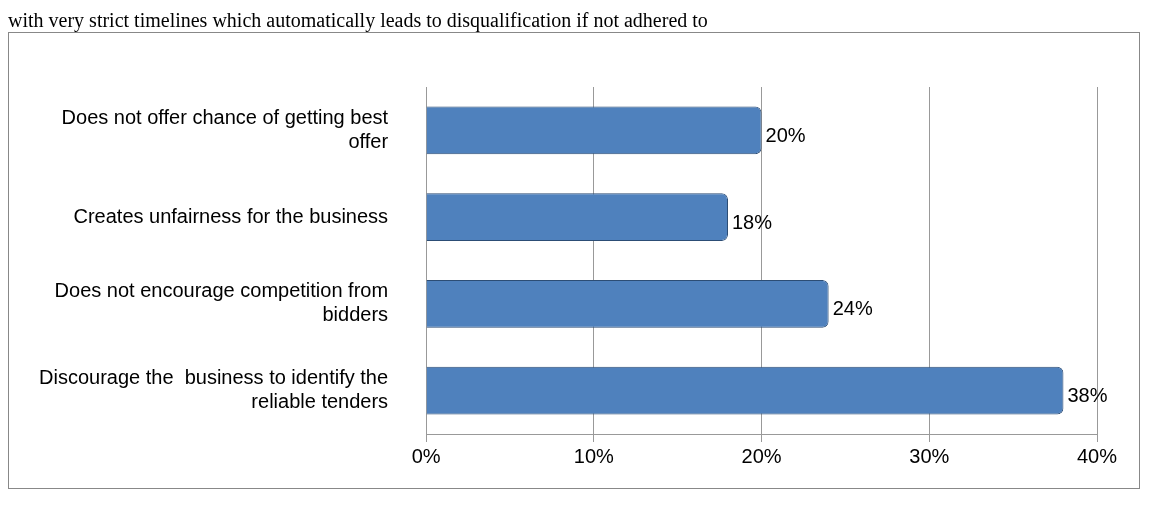  I want to click on y-tick-label: Does not offer chance of getting best offer, so click(225, 128).